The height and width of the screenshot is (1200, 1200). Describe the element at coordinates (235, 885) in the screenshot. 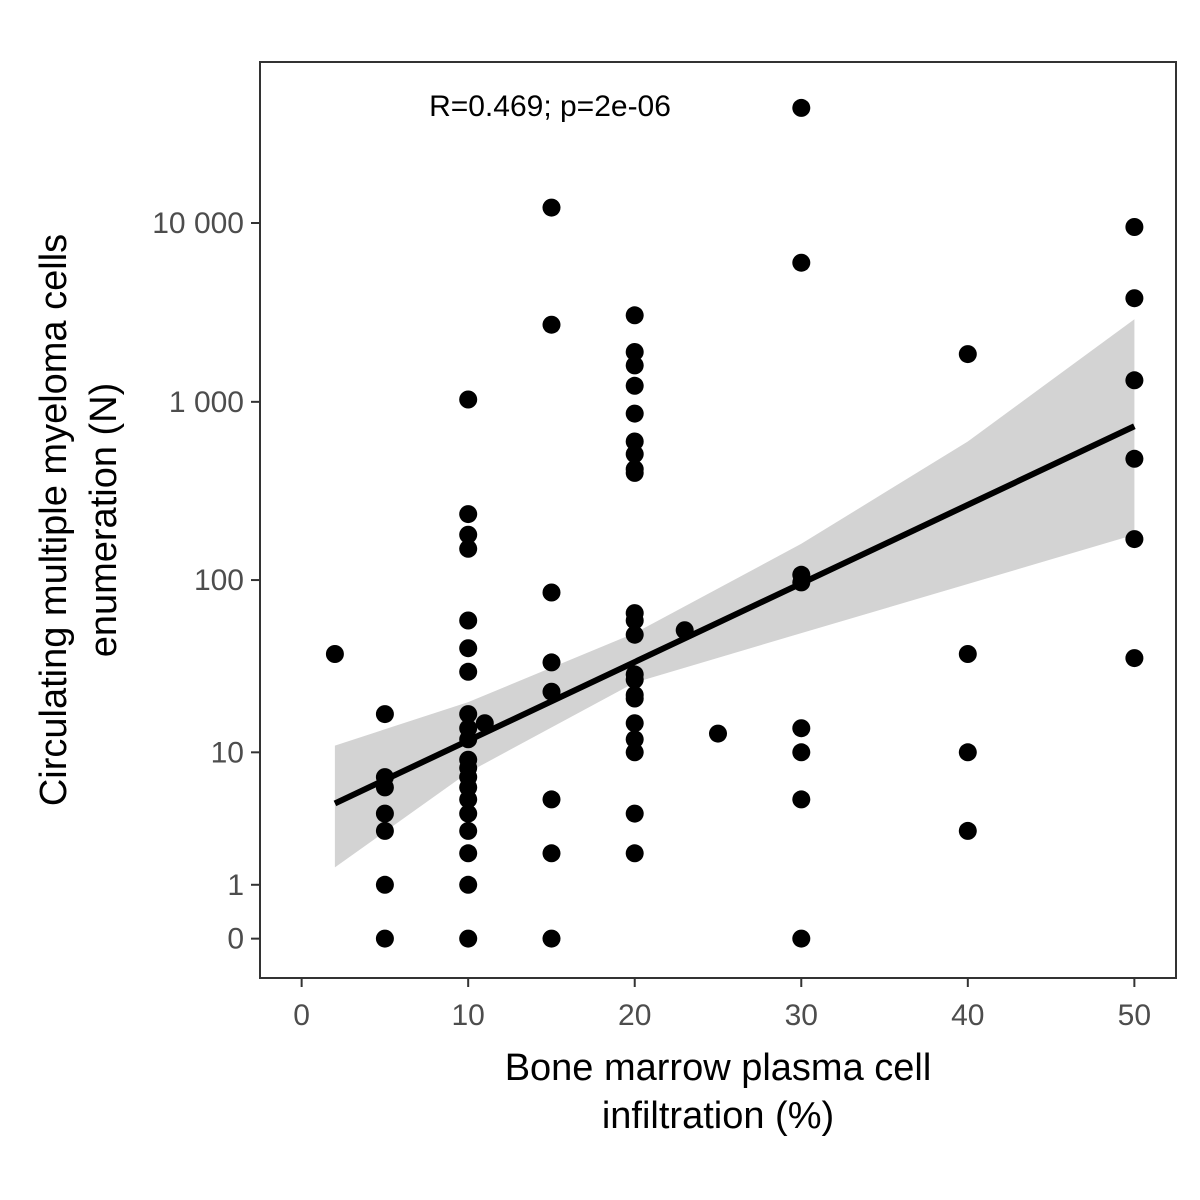

I see `y-tick-label: 1` at that location.